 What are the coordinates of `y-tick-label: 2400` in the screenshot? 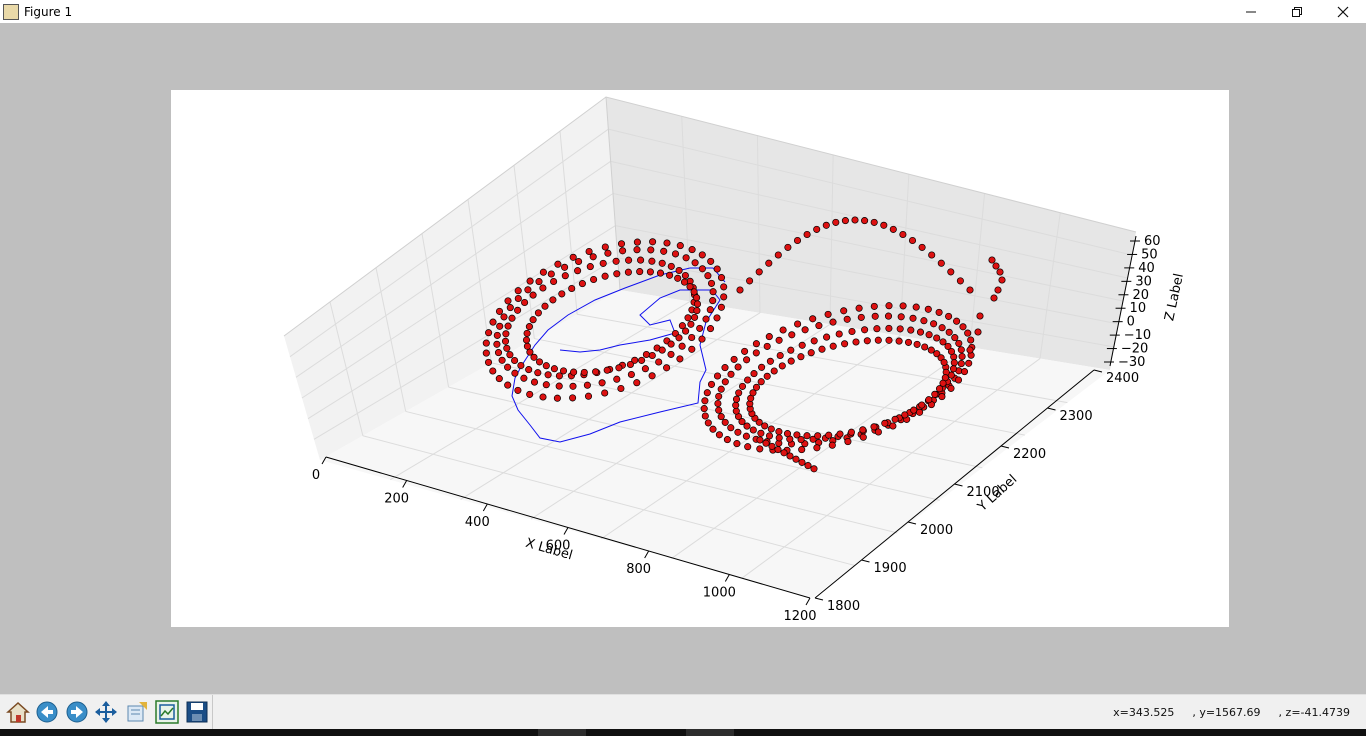 It's located at (1122, 378).